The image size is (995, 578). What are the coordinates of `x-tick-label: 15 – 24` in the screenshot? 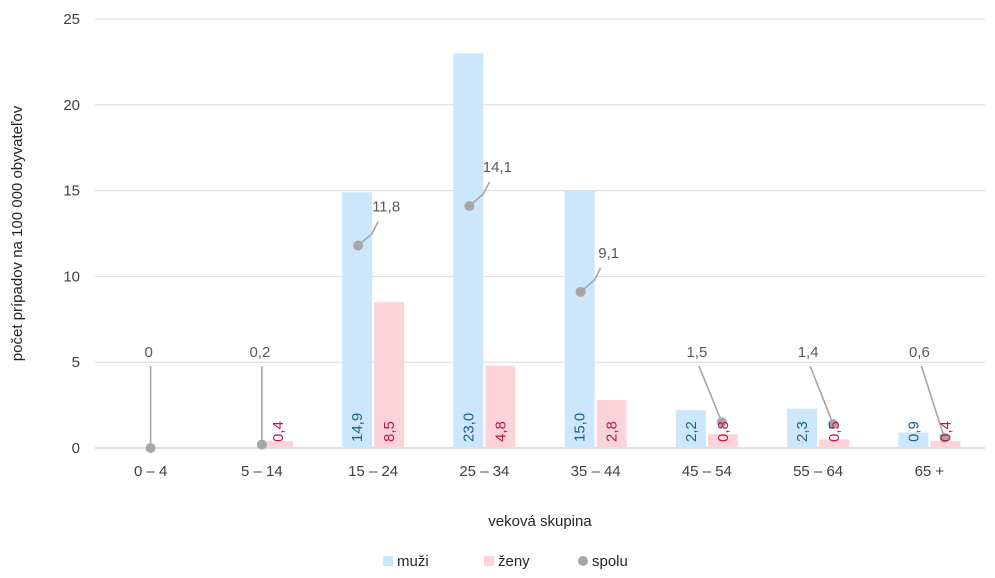 It's located at (373, 471).